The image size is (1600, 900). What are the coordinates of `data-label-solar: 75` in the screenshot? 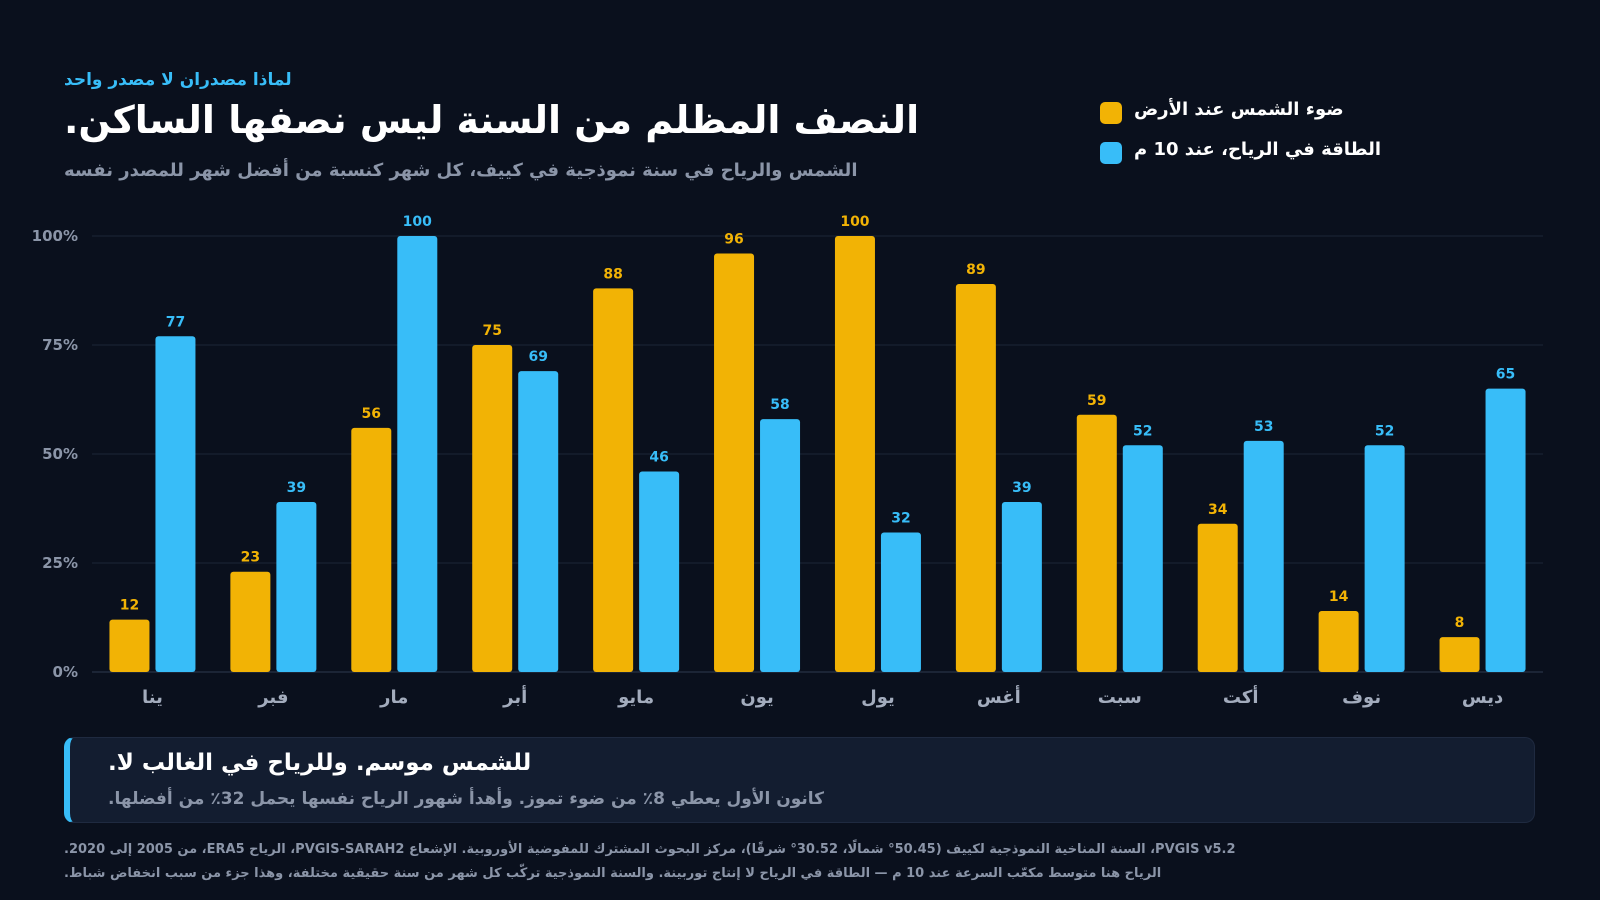 It's located at (491, 331).